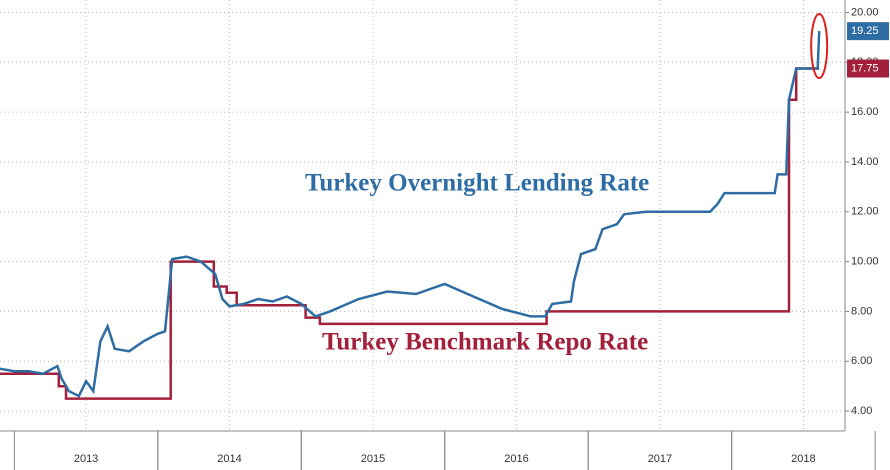 The height and width of the screenshot is (470, 890). Describe the element at coordinates (865, 261) in the screenshot. I see `y-tick-label: 10.00` at that location.